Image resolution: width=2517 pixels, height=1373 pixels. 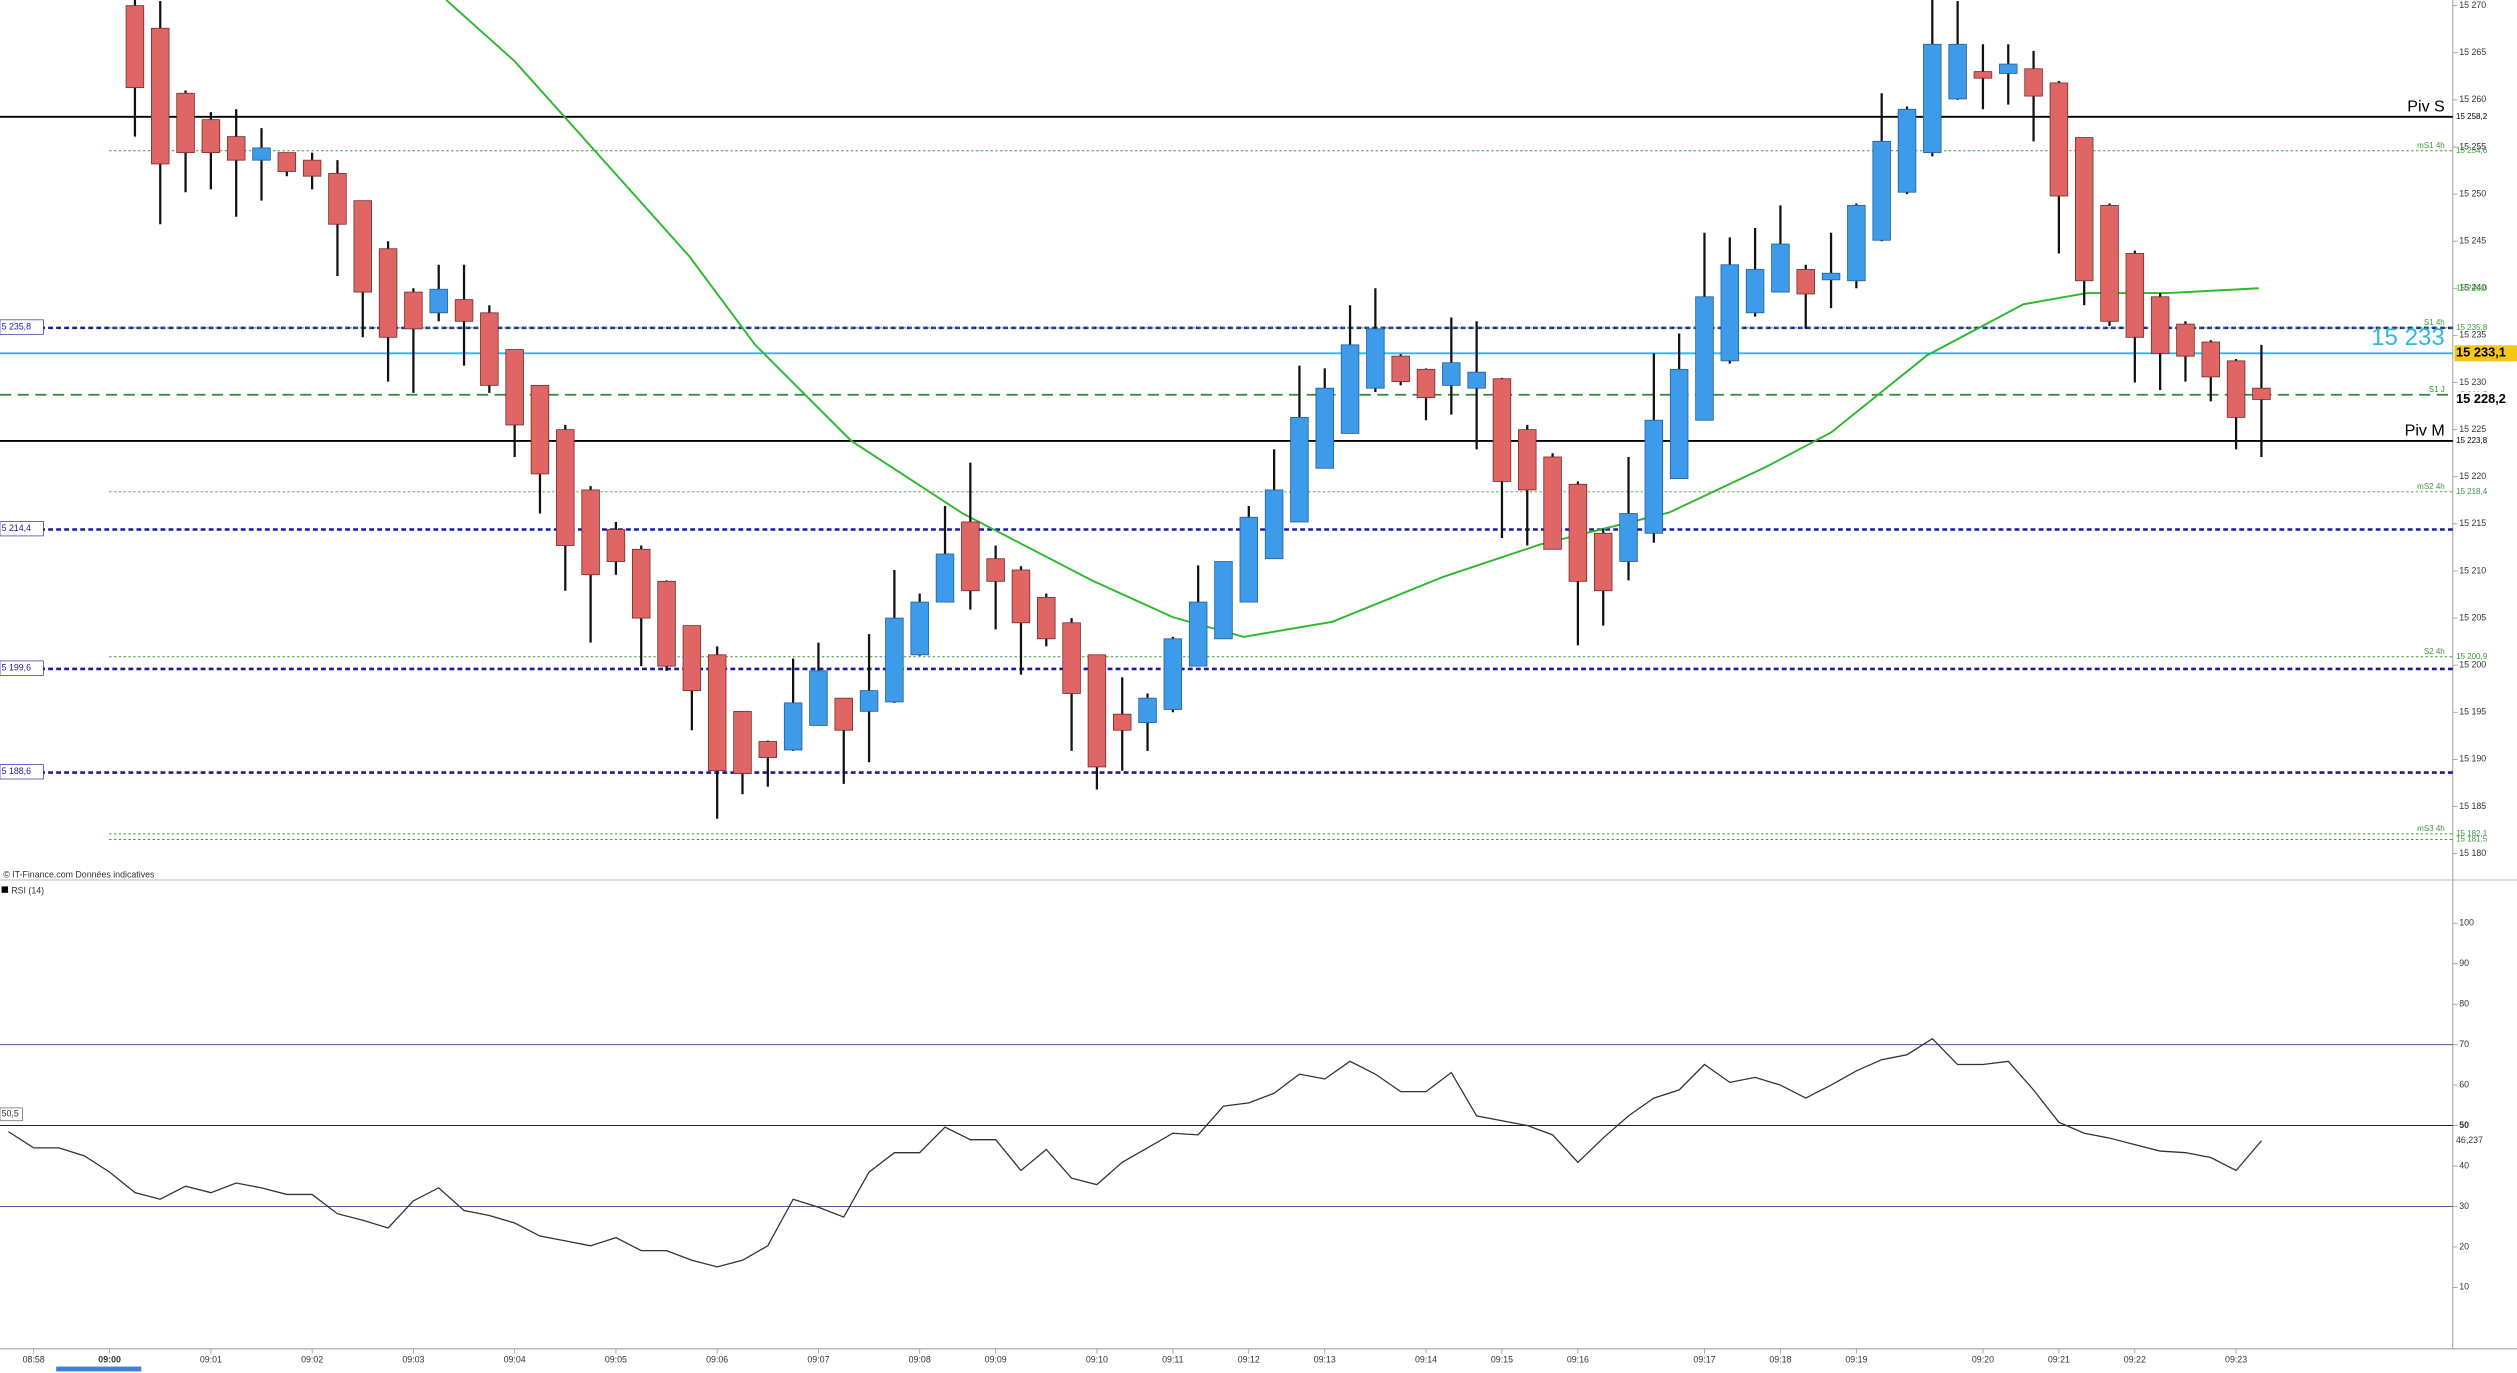 I want to click on x-tick-label: 09:00, so click(x=109, y=1359).